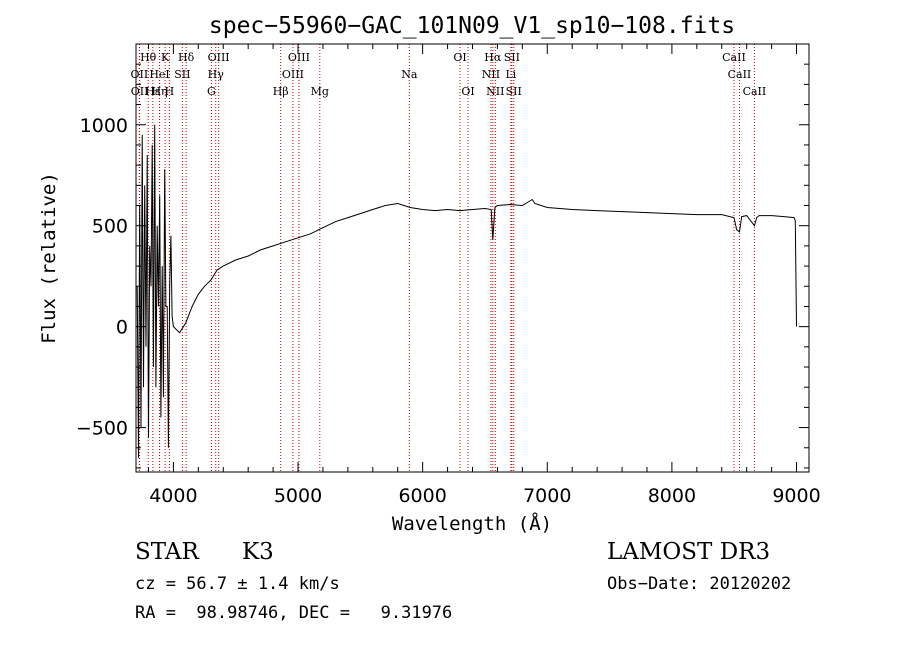  What do you see at coordinates (422, 496) in the screenshot?
I see `x-tick-label: 6000` at bounding box center [422, 496].